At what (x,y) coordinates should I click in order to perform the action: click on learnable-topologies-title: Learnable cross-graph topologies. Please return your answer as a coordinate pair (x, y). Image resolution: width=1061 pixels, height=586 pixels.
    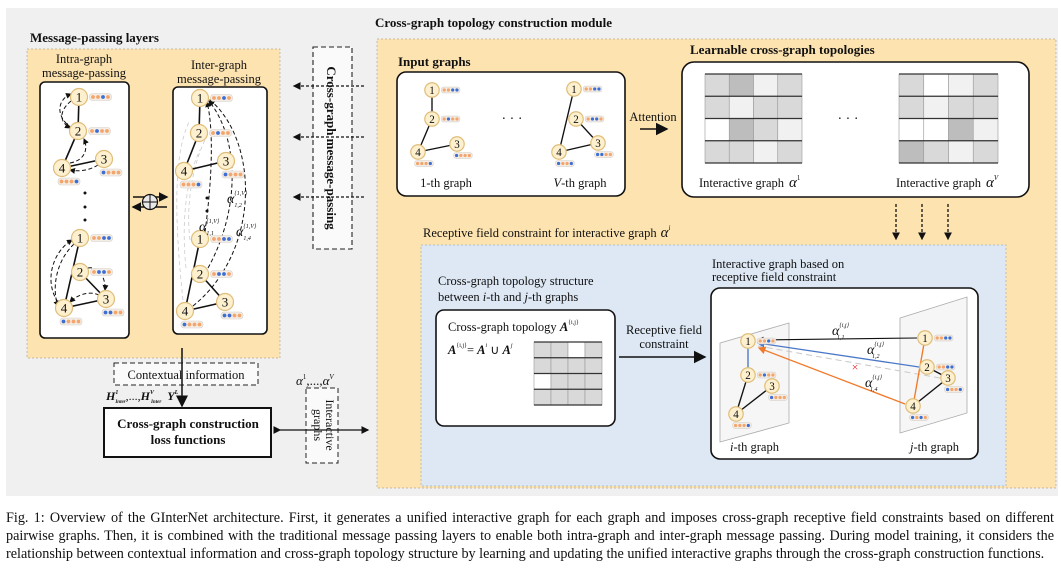
    Looking at the image, I should click on (782, 49).